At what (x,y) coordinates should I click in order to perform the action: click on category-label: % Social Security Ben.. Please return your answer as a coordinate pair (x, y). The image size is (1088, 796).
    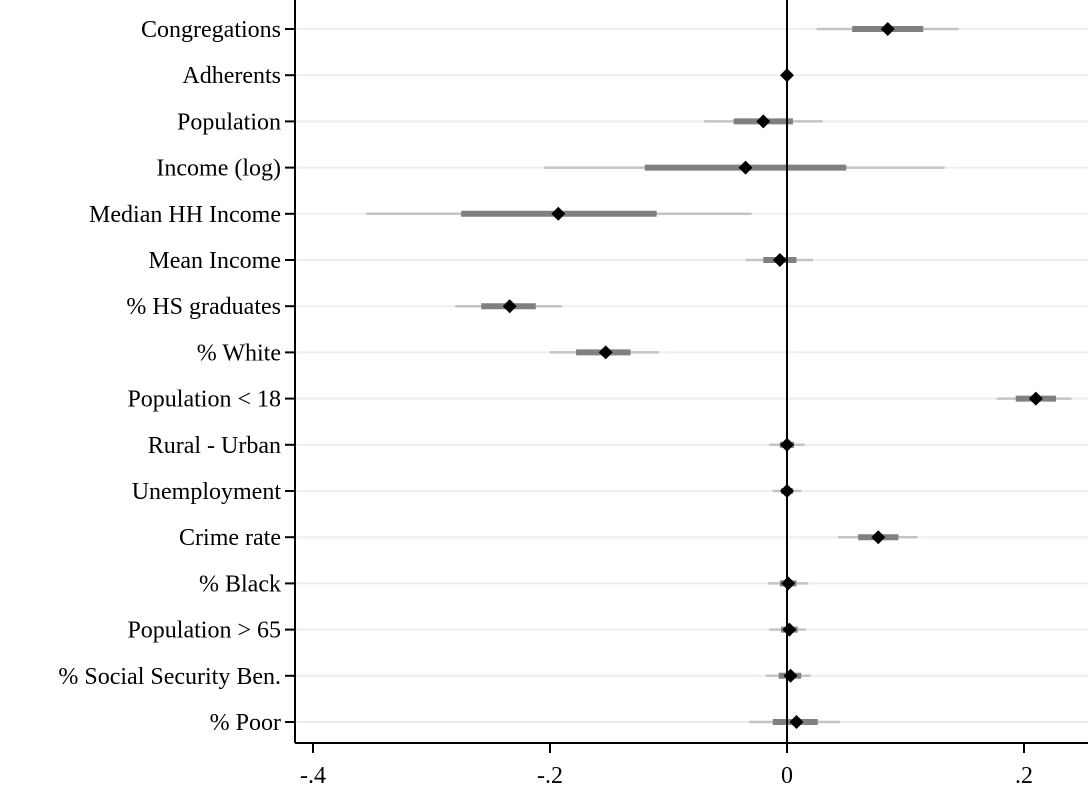
    Looking at the image, I should click on (169, 677).